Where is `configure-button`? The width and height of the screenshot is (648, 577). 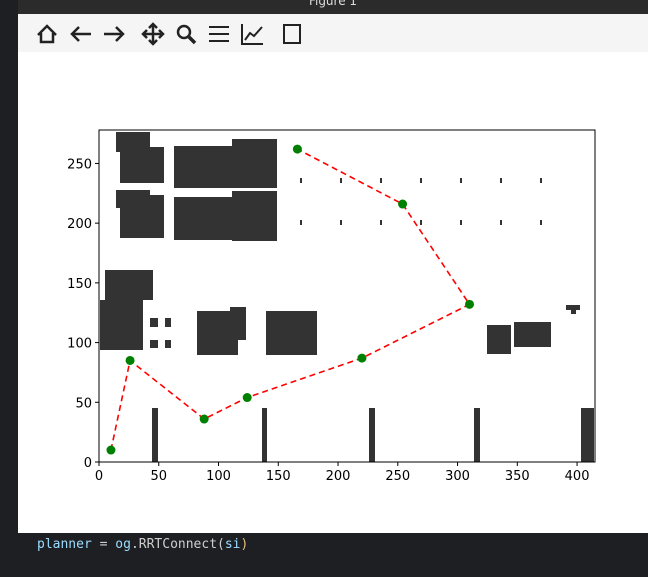
configure-button is located at coordinates (219, 34).